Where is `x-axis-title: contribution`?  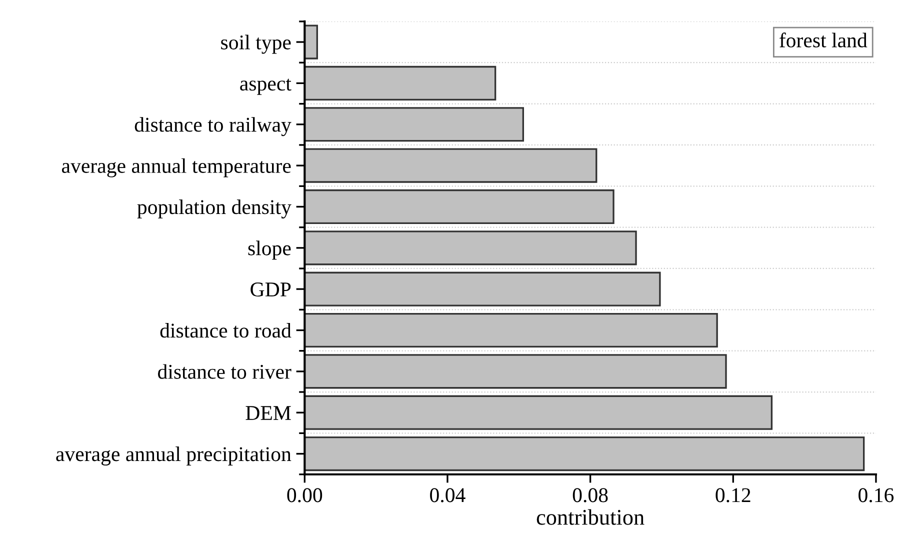 x-axis-title: contribution is located at coordinates (590, 517).